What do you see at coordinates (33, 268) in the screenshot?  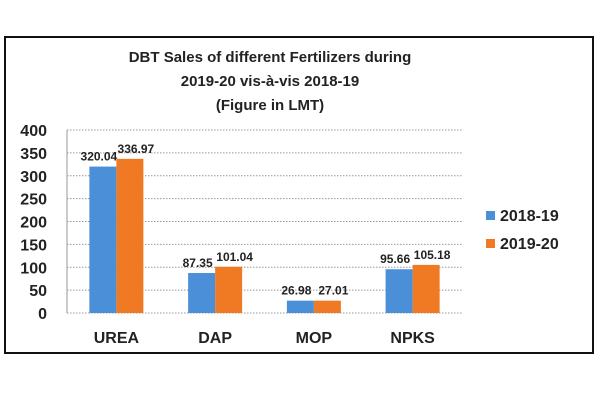 I see `y-tick-label: 100` at bounding box center [33, 268].